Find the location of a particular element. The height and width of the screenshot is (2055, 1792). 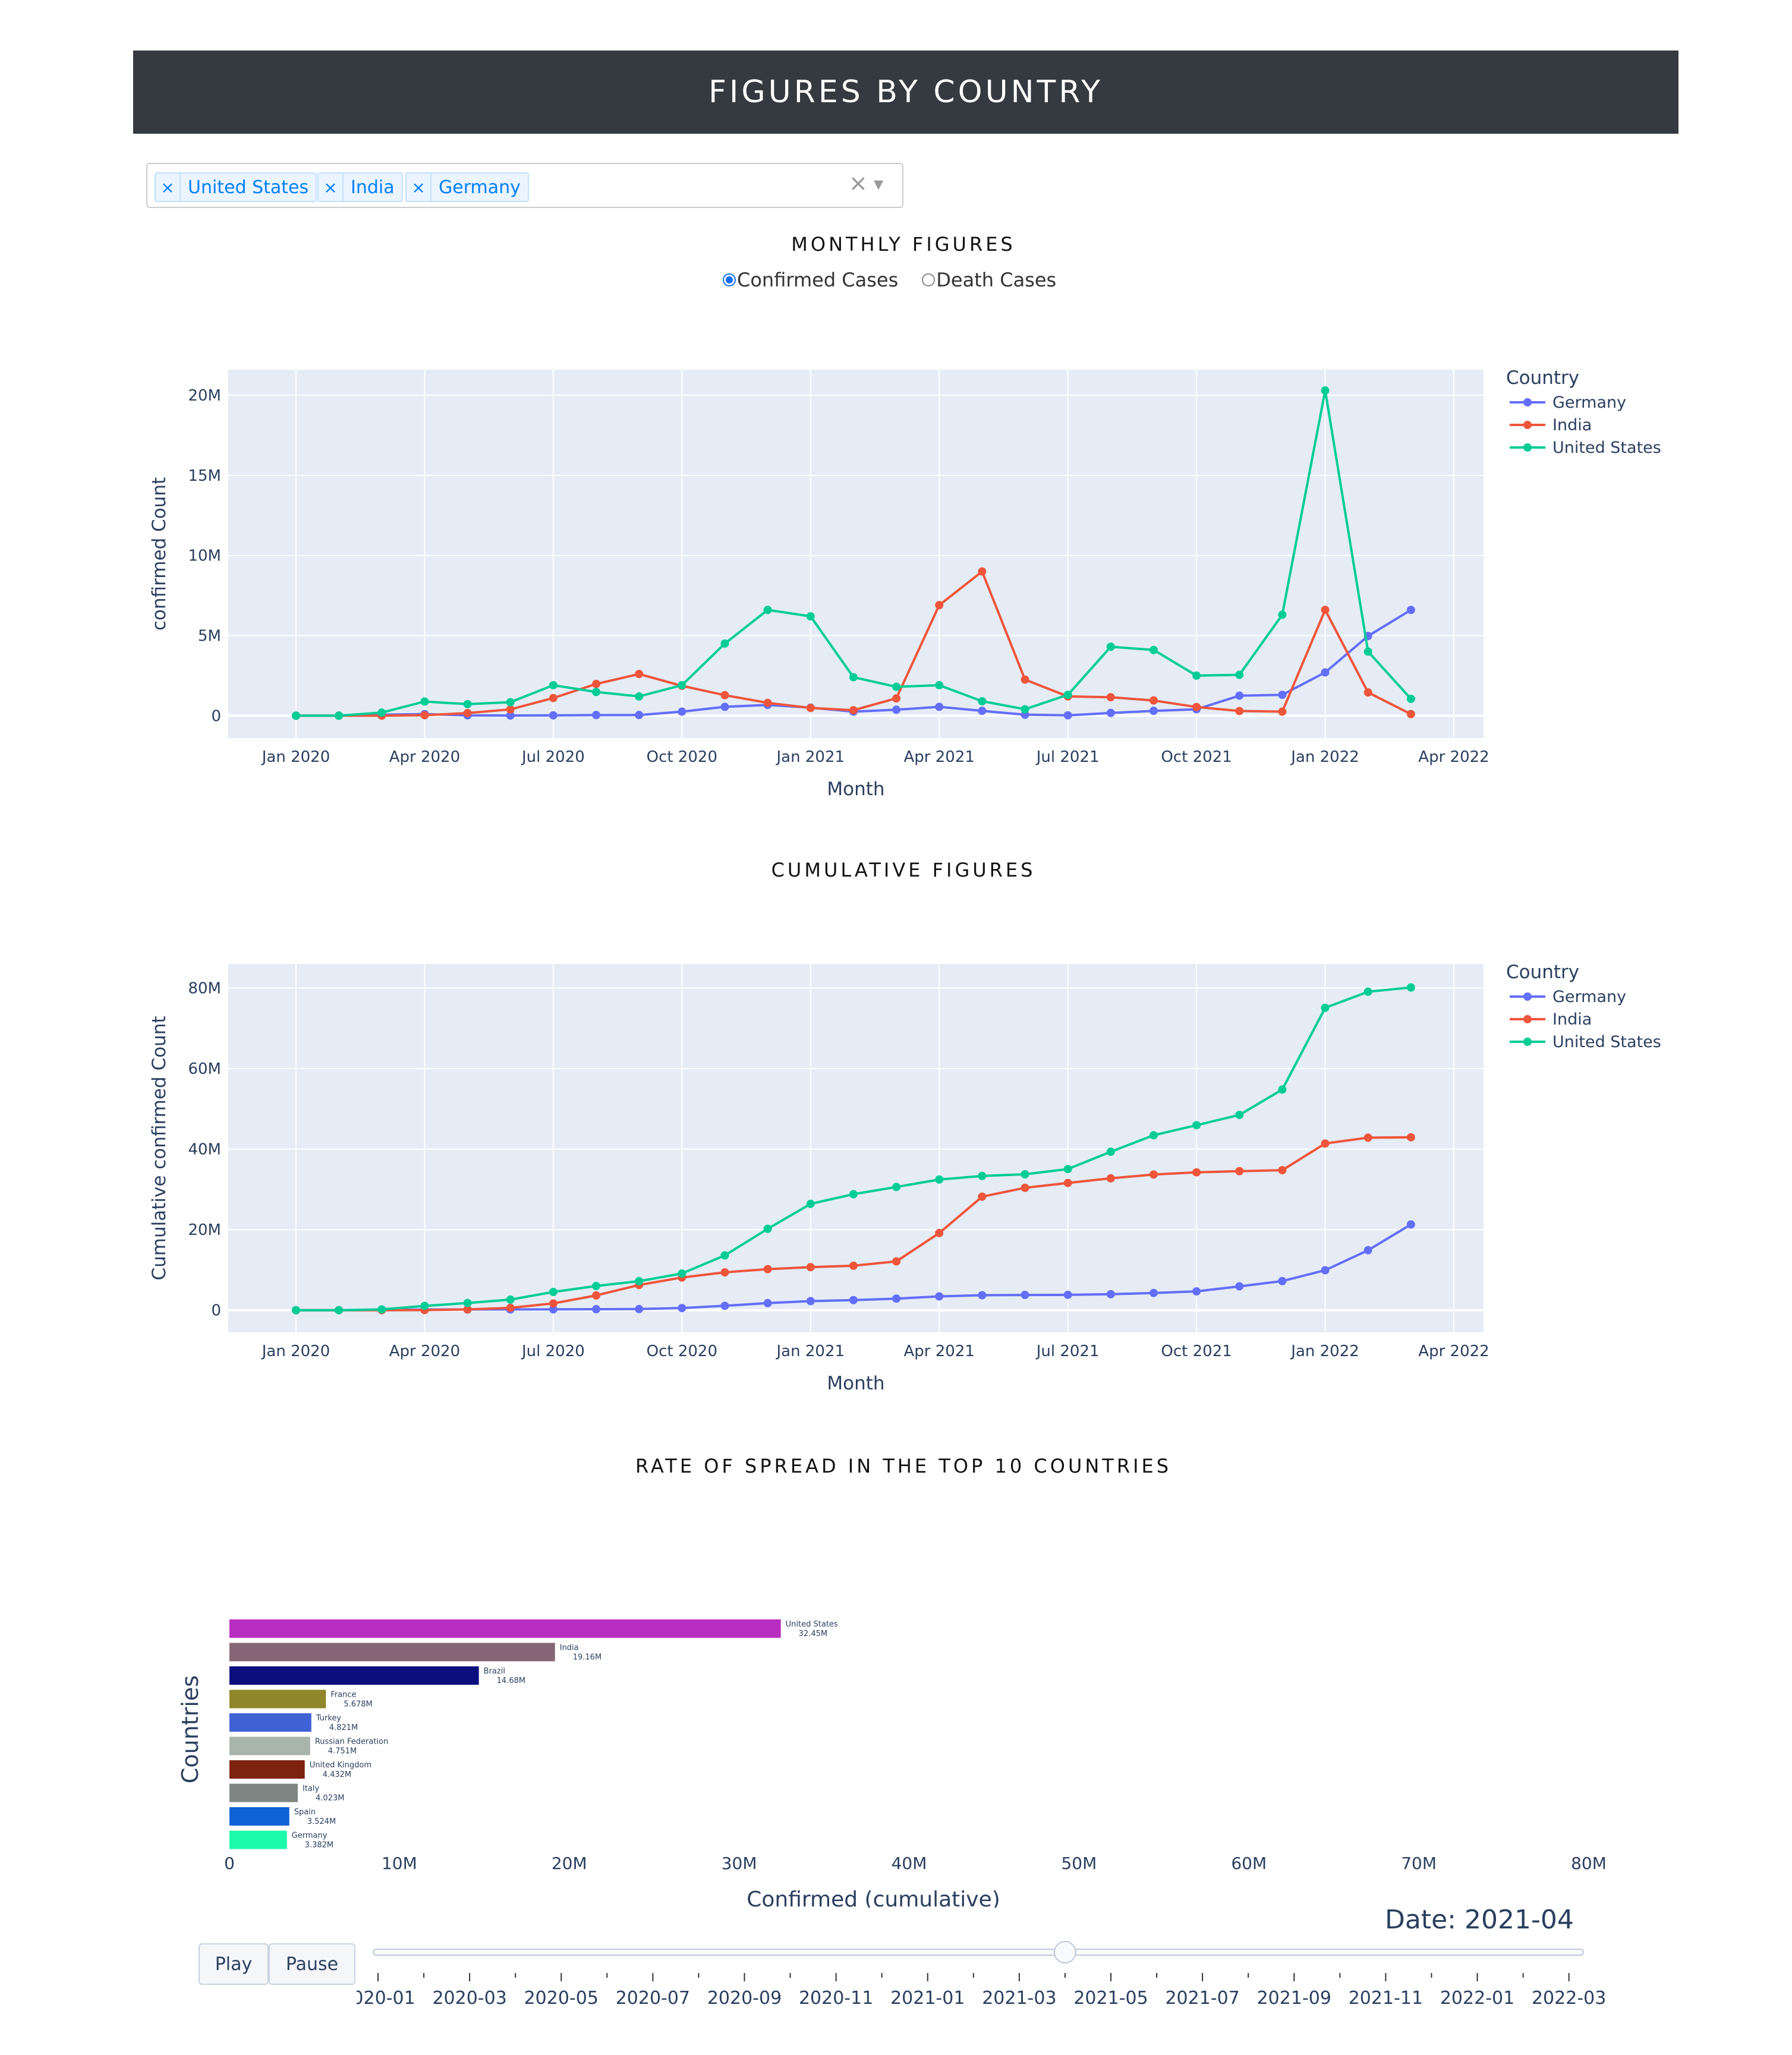

x-tick-label: 80M is located at coordinates (1589, 1863).